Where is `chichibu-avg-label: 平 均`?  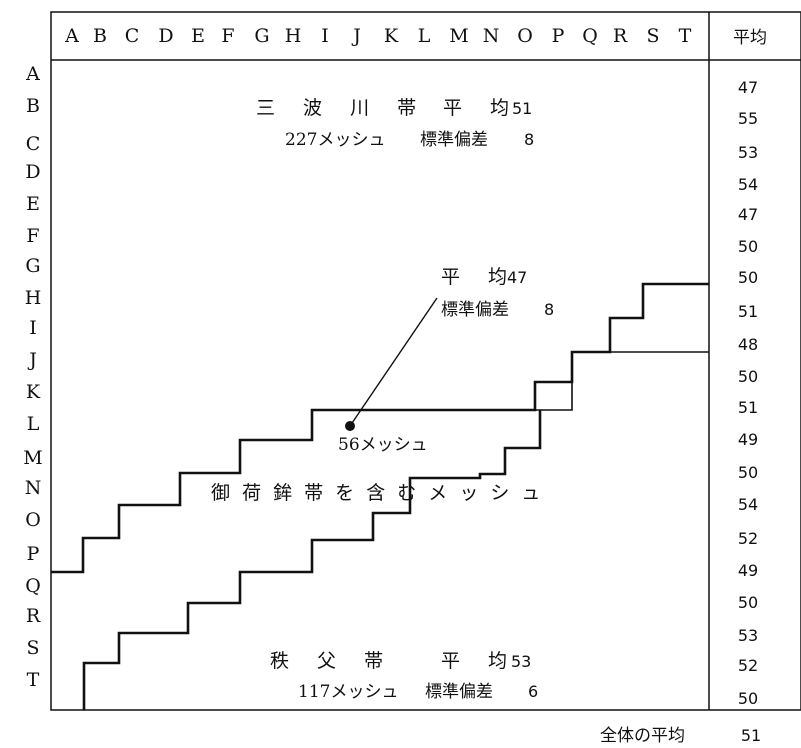 chichibu-avg-label: 平 均 is located at coordinates (479, 661).